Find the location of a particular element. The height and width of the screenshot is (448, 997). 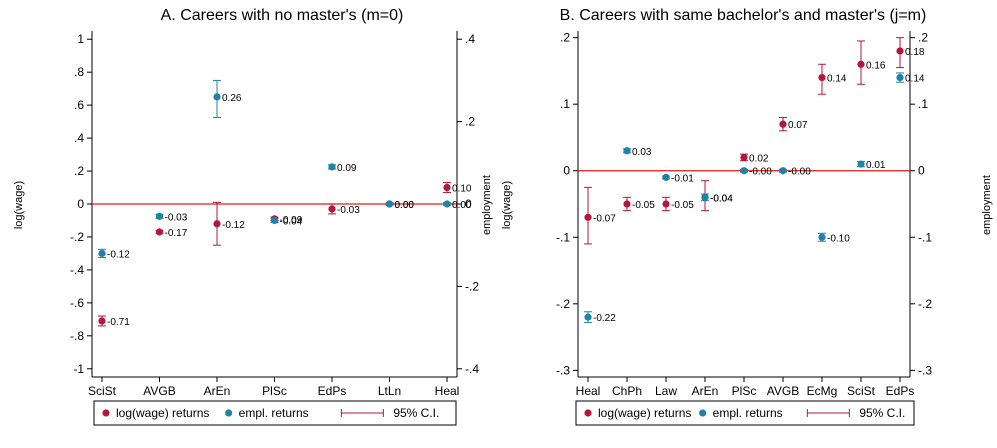

data-label: 0.07 is located at coordinates (798, 125).